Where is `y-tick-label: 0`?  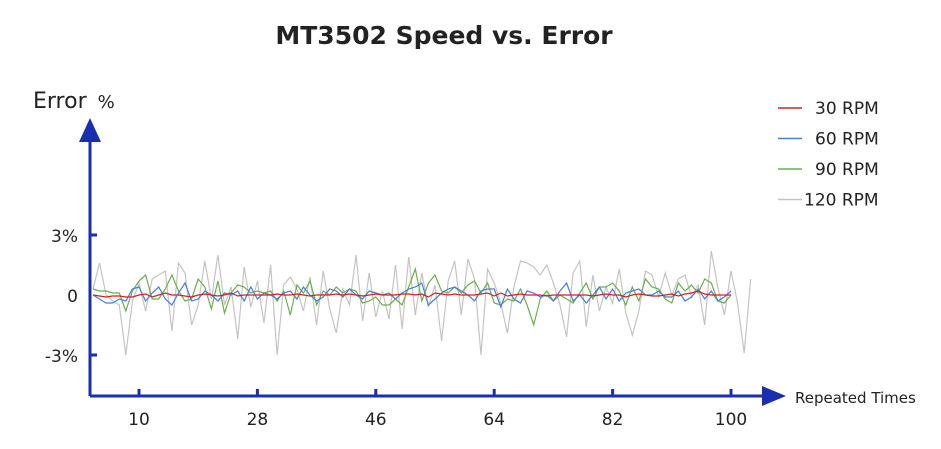 y-tick-label: 0 is located at coordinates (72, 297).